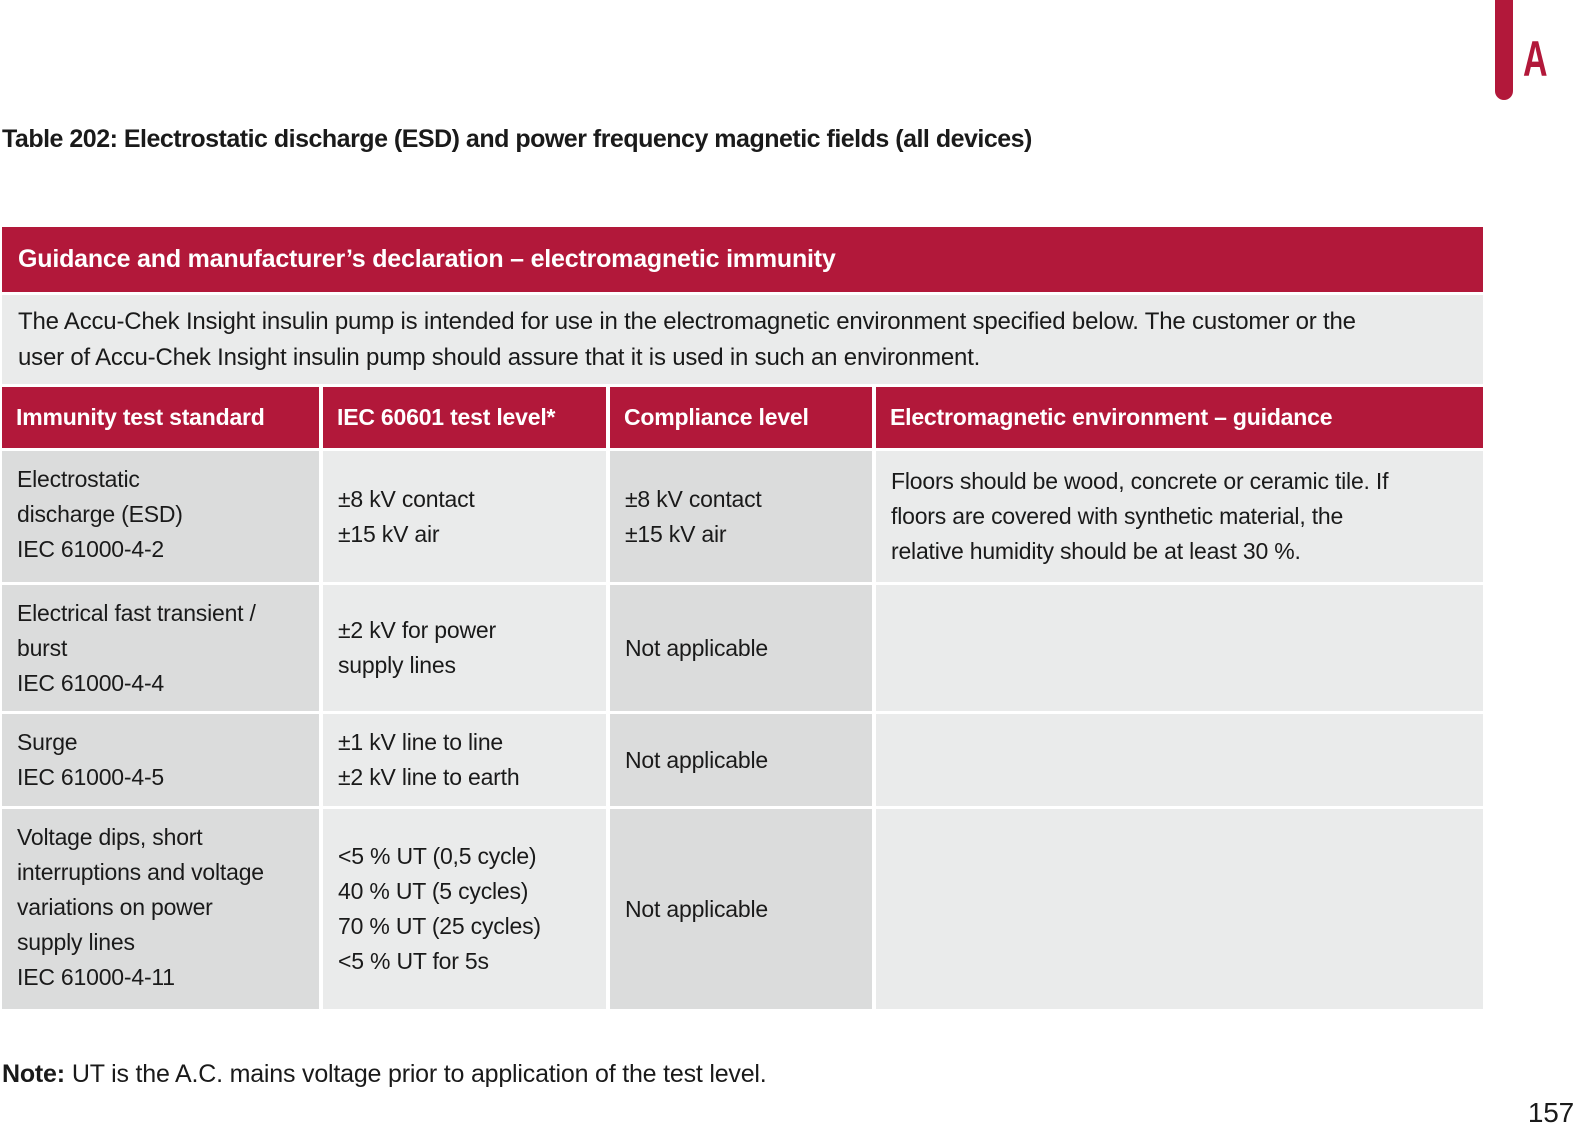  I want to click on cell-standard: Surge IEC 61000-4-5, so click(160, 760).